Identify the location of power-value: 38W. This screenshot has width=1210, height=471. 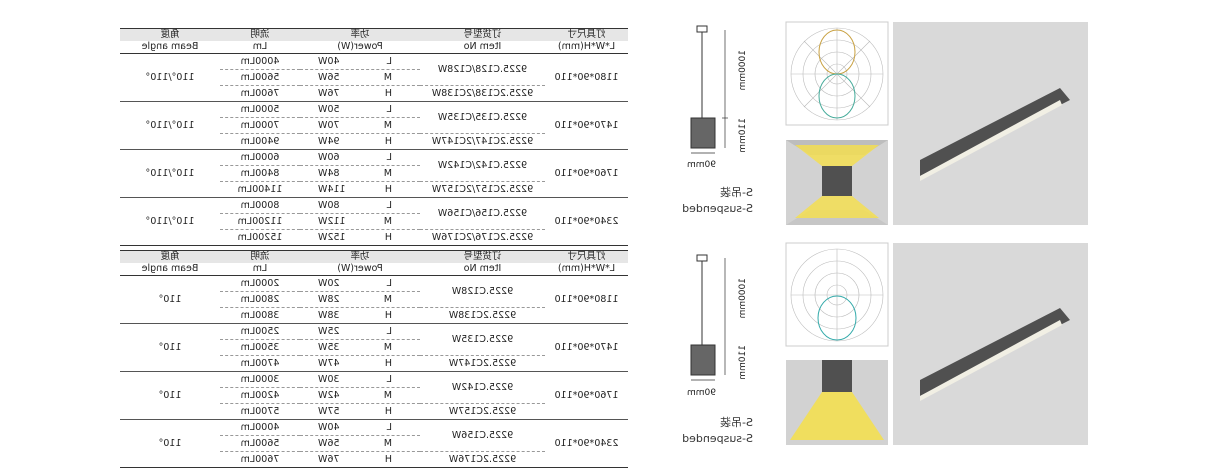
(329, 315).